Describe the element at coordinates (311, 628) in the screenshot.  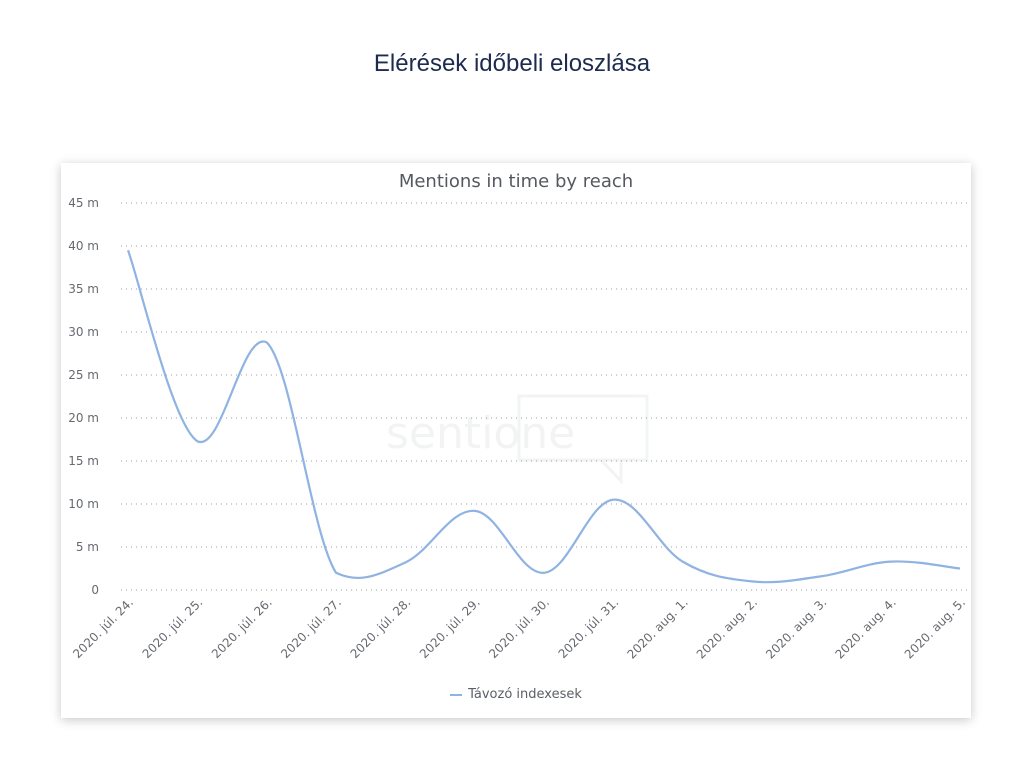
I see `x-tick-label: 2020. júl. 27.` at that location.